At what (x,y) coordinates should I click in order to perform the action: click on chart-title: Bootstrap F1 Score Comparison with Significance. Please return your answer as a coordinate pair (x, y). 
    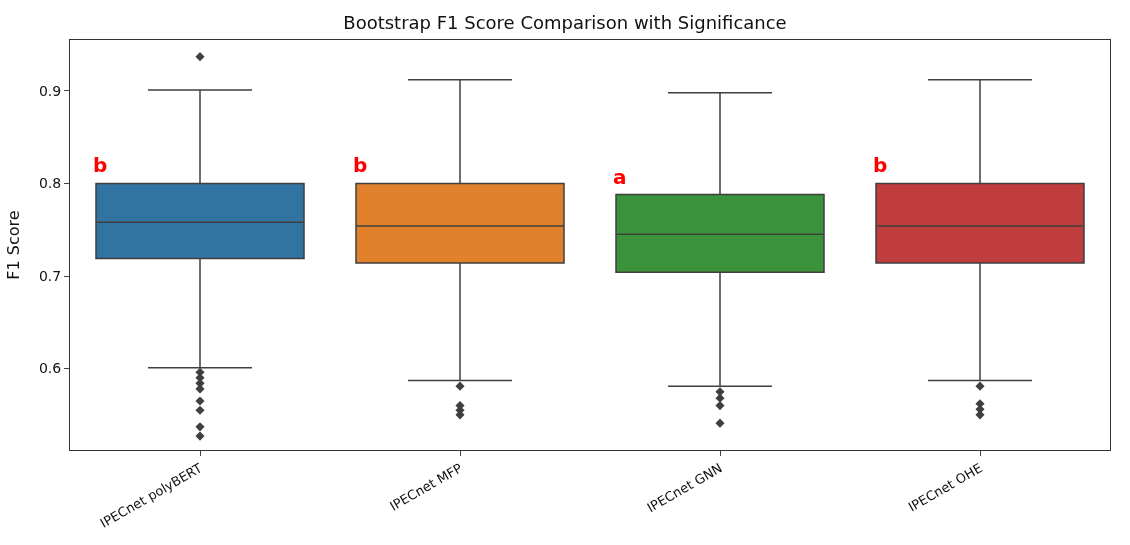
    Looking at the image, I should click on (565, 22).